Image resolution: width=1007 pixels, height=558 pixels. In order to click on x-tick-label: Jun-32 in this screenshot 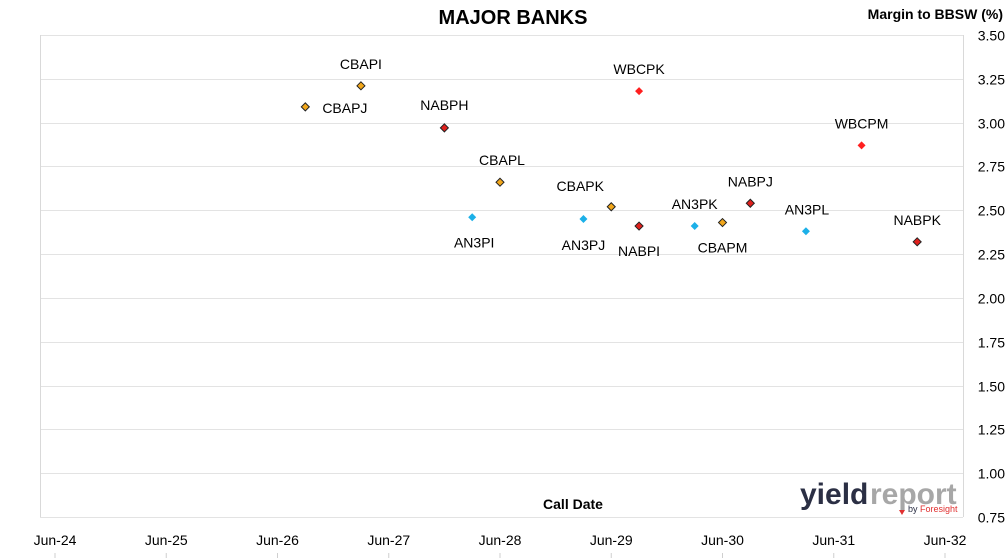, I will do `click(945, 540)`.